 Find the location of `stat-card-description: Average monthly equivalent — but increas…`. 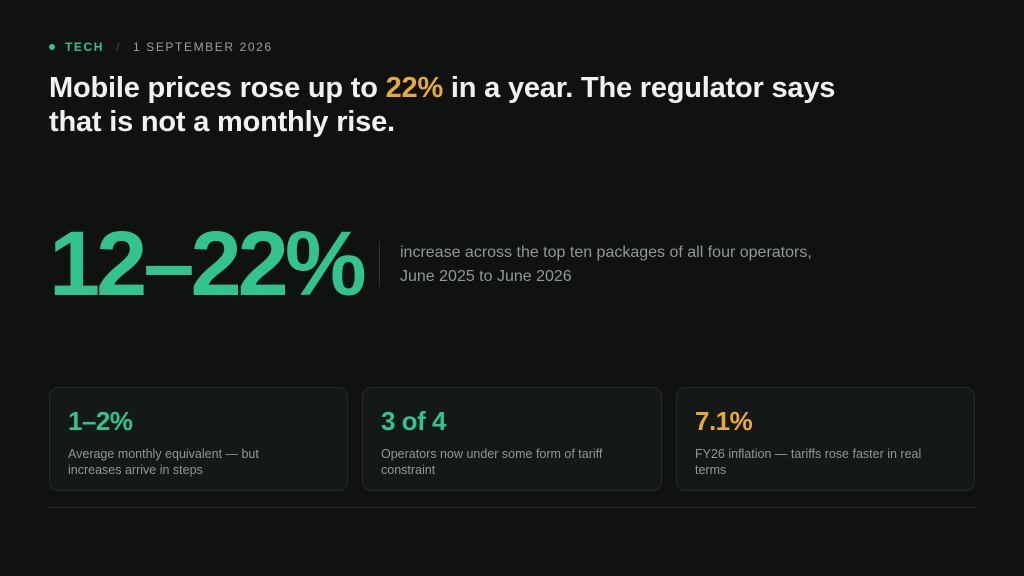

stat-card-description: Average monthly equivalent — but increas… is located at coordinates (163, 462).